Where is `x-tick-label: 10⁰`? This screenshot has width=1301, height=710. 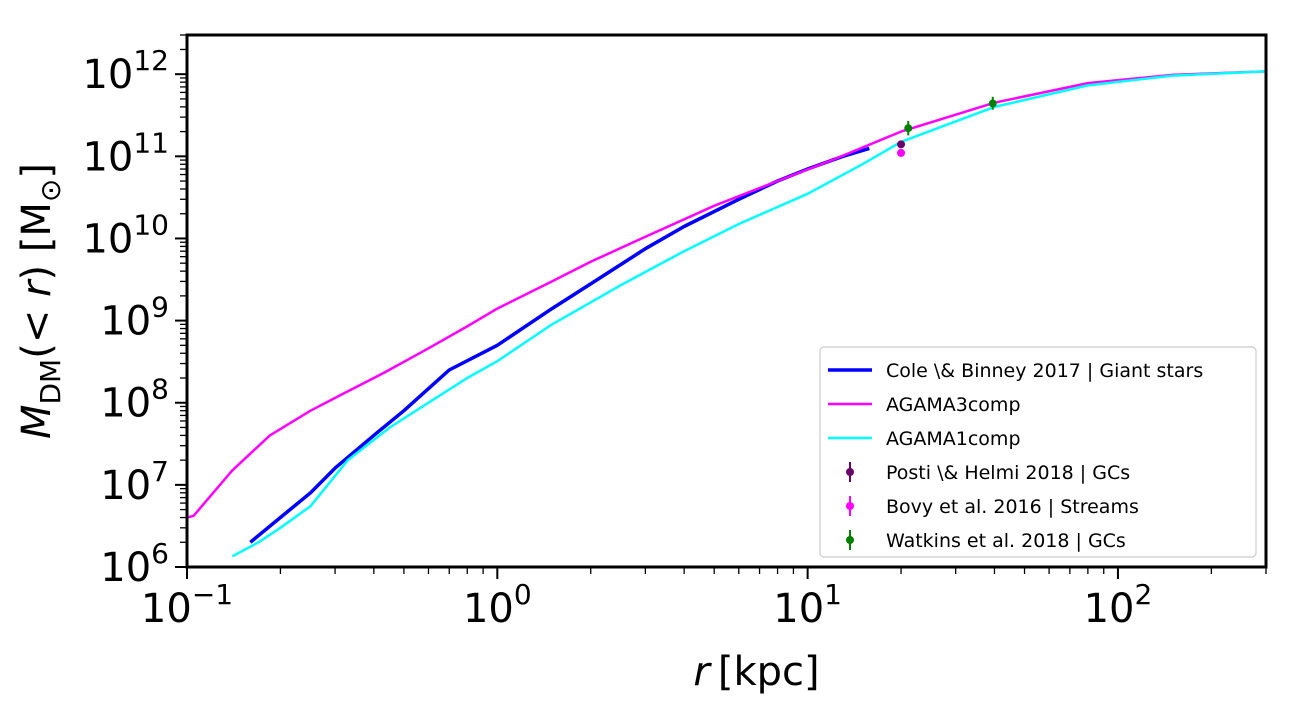
x-tick-label: 10⁰ is located at coordinates (497, 605).